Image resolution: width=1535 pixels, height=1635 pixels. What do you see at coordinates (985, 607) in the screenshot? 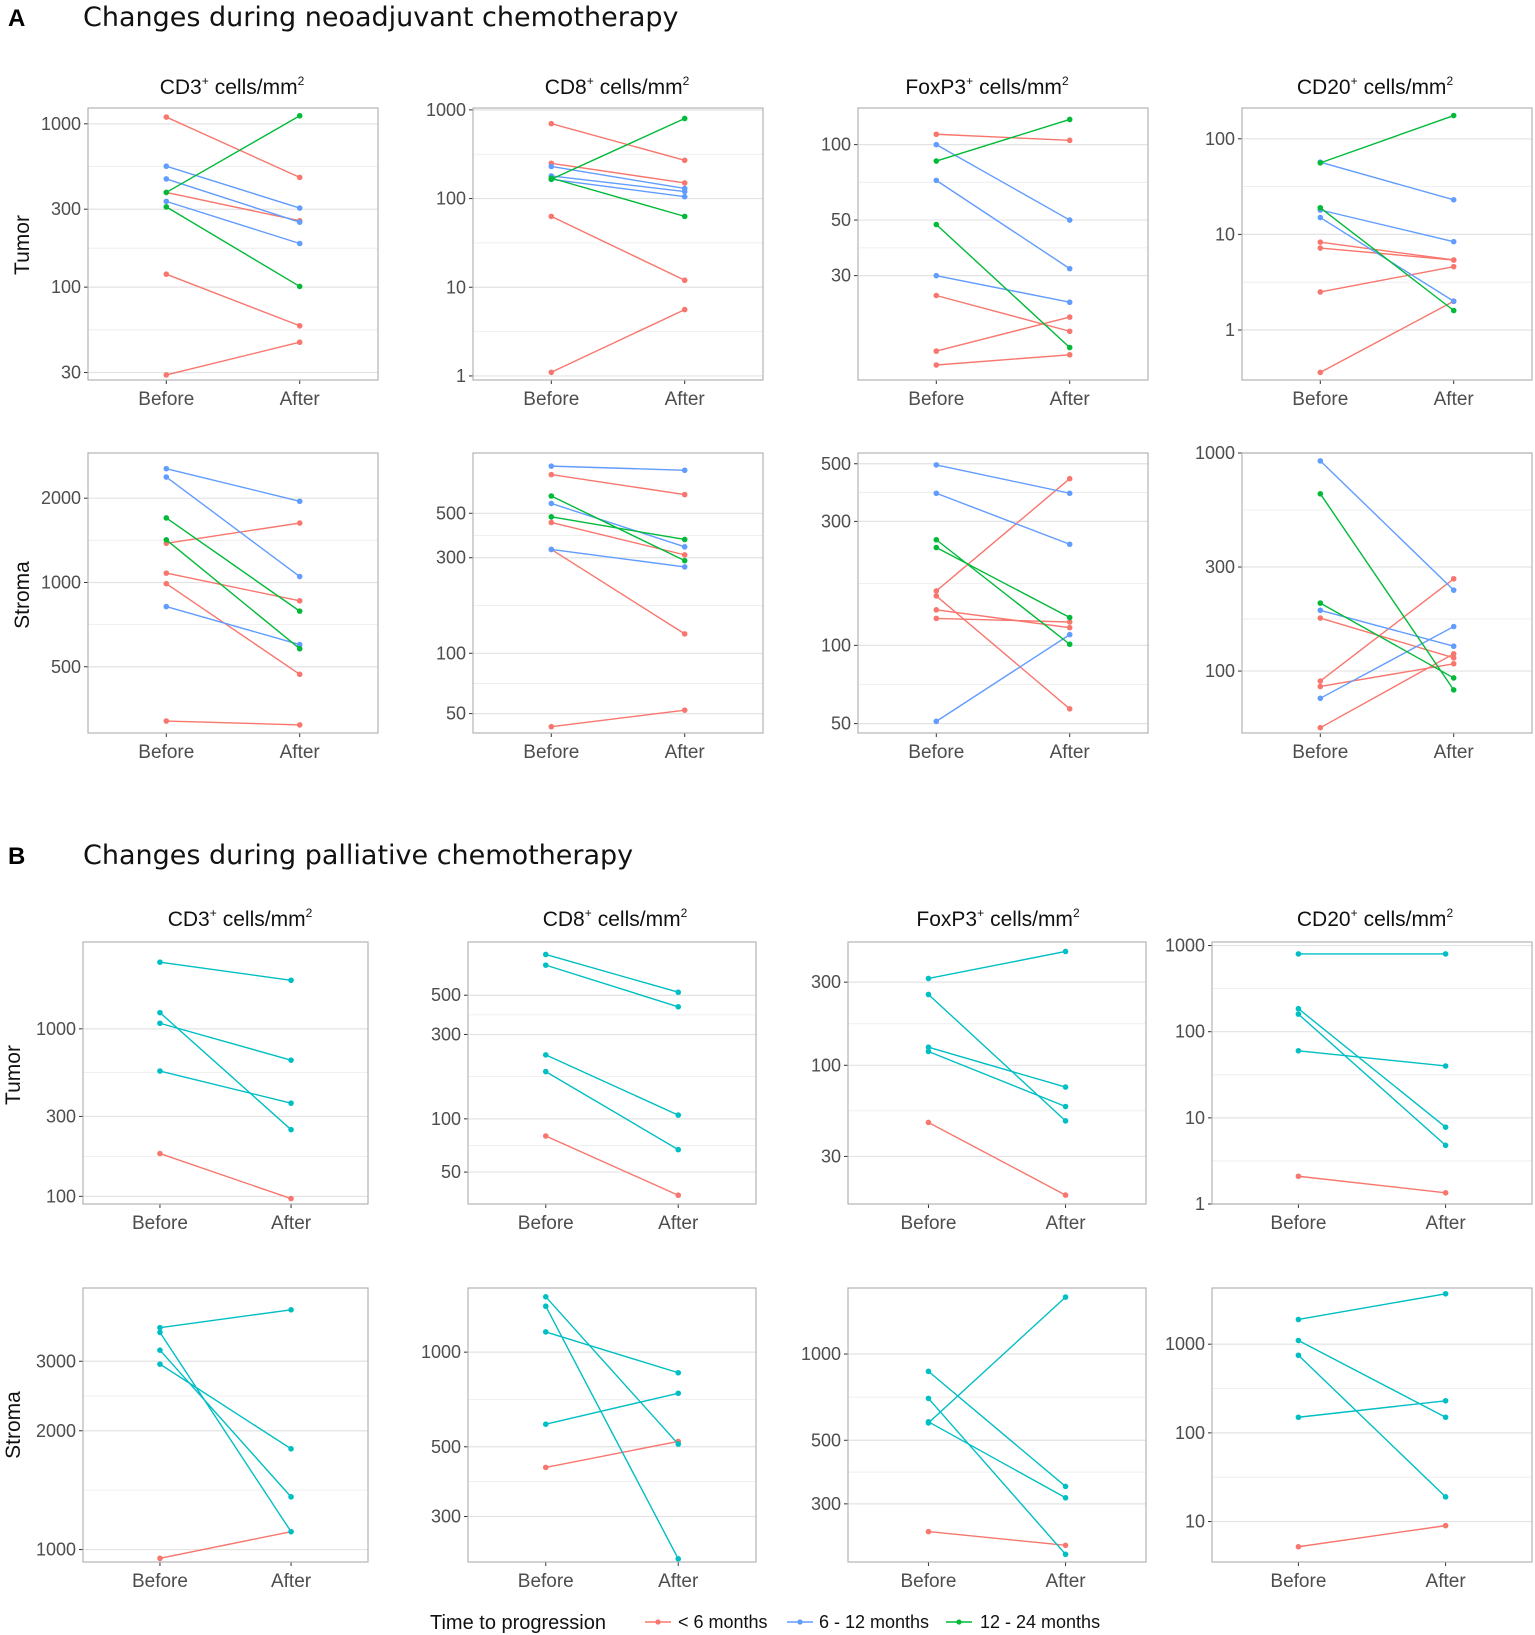
I see `panel-a-stroma-foxp3: 50 100 300 500 Before After` at bounding box center [985, 607].